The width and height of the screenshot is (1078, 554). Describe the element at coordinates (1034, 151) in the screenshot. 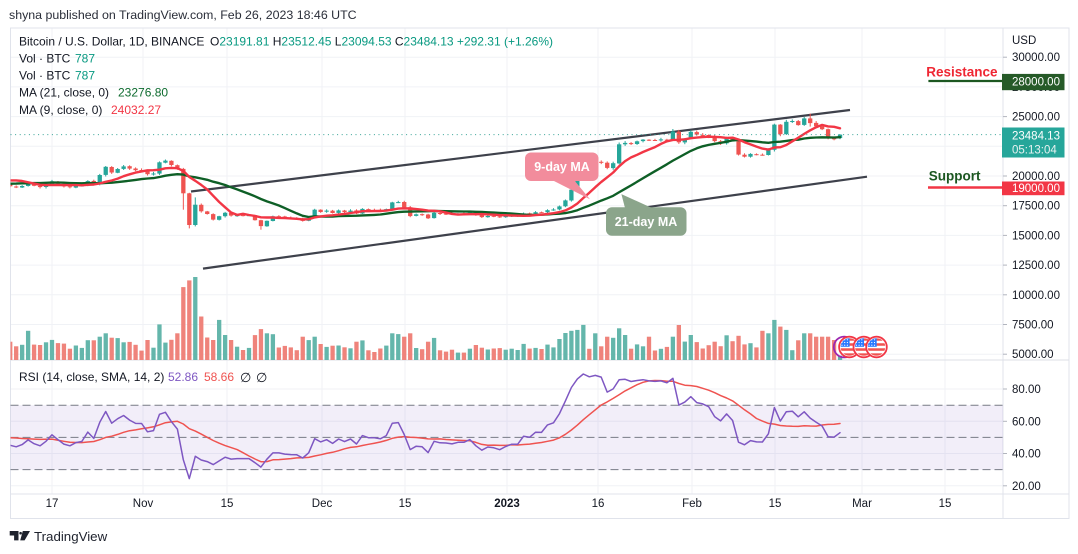

I see `svg-text: 05:13:04` at that location.